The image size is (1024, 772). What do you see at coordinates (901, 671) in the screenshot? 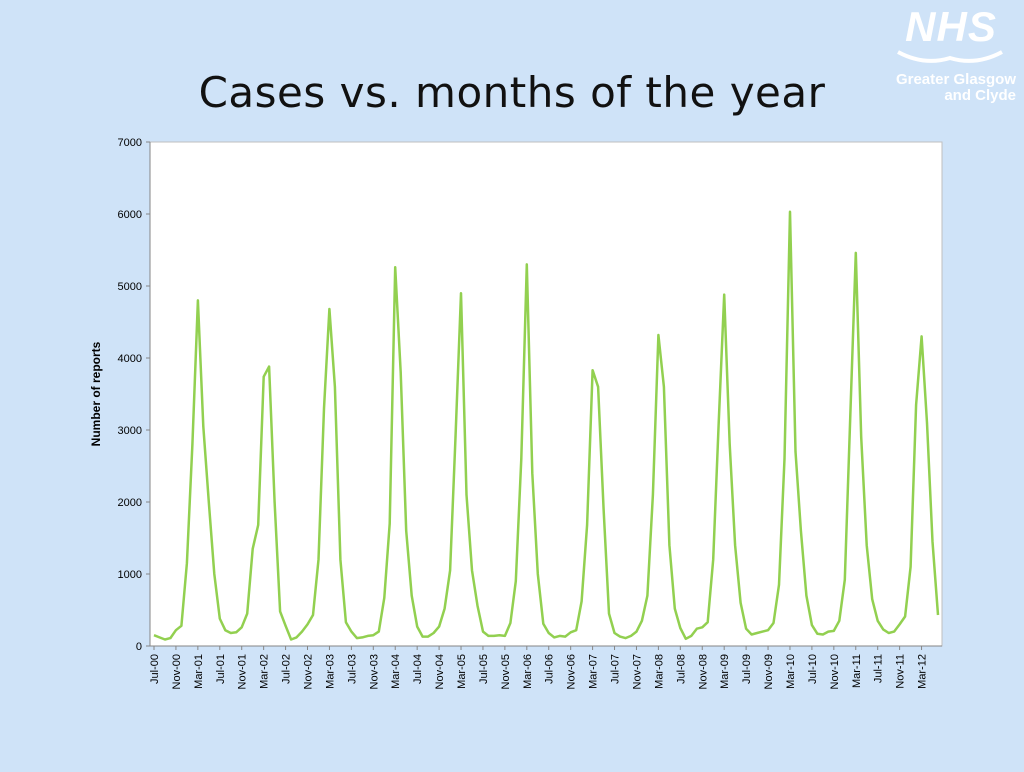
I see `x-tick-label: Nov-11` at bounding box center [901, 671].